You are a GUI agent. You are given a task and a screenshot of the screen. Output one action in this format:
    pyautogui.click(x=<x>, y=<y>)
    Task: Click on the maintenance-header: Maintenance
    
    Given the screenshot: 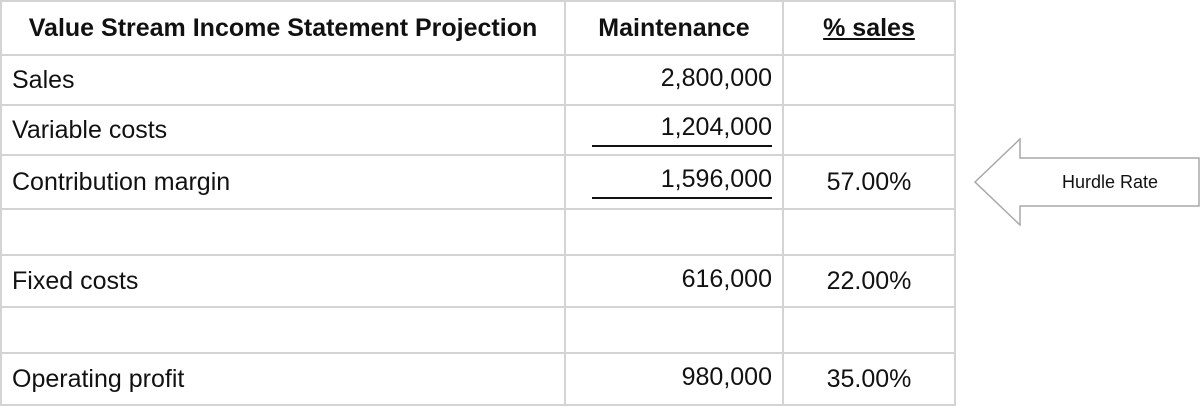 What is the action you would take?
    pyautogui.click(x=674, y=28)
    